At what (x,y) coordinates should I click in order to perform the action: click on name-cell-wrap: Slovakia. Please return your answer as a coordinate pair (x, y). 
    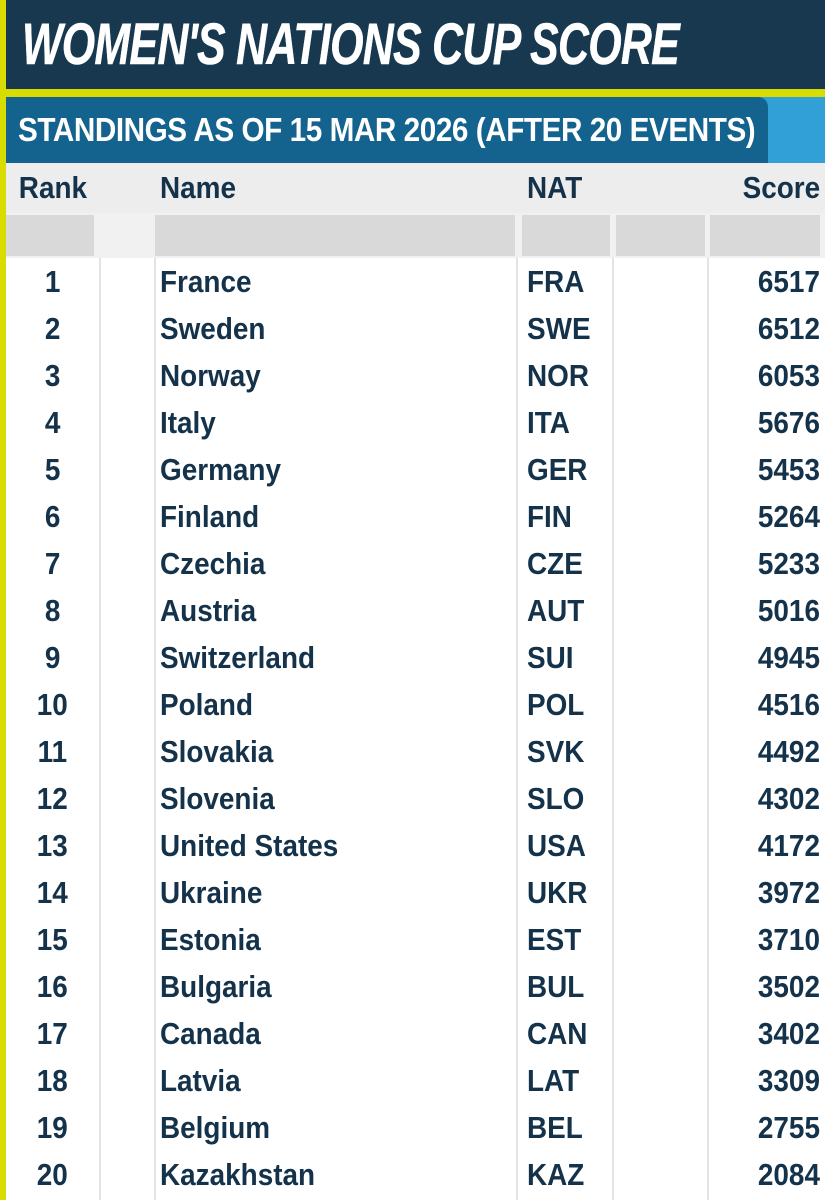
    Looking at the image, I should click on (223, 751).